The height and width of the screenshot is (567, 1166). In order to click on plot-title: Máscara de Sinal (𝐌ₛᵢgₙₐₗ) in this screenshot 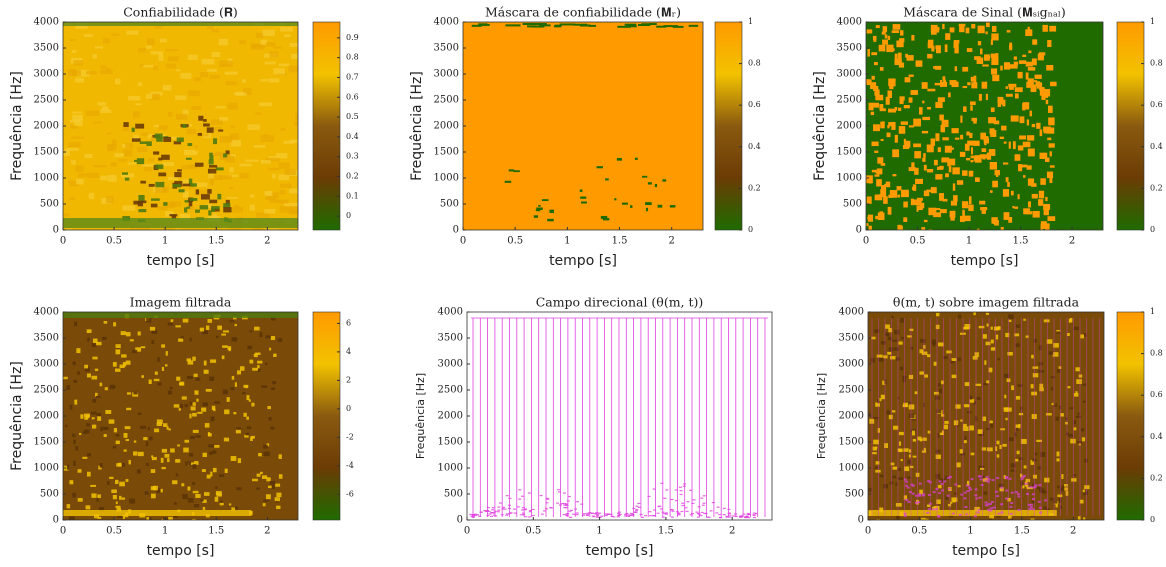, I will do `click(984, 12)`.